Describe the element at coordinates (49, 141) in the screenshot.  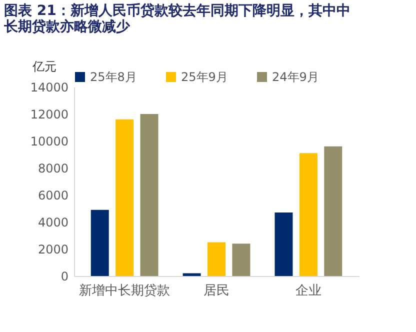
I see `y-tick-label: 10000` at that location.